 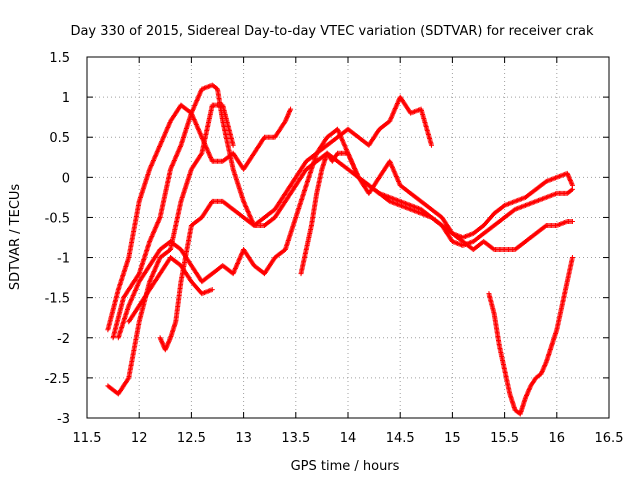 I want to click on y-tick-label: -0.5, so click(x=57, y=218).